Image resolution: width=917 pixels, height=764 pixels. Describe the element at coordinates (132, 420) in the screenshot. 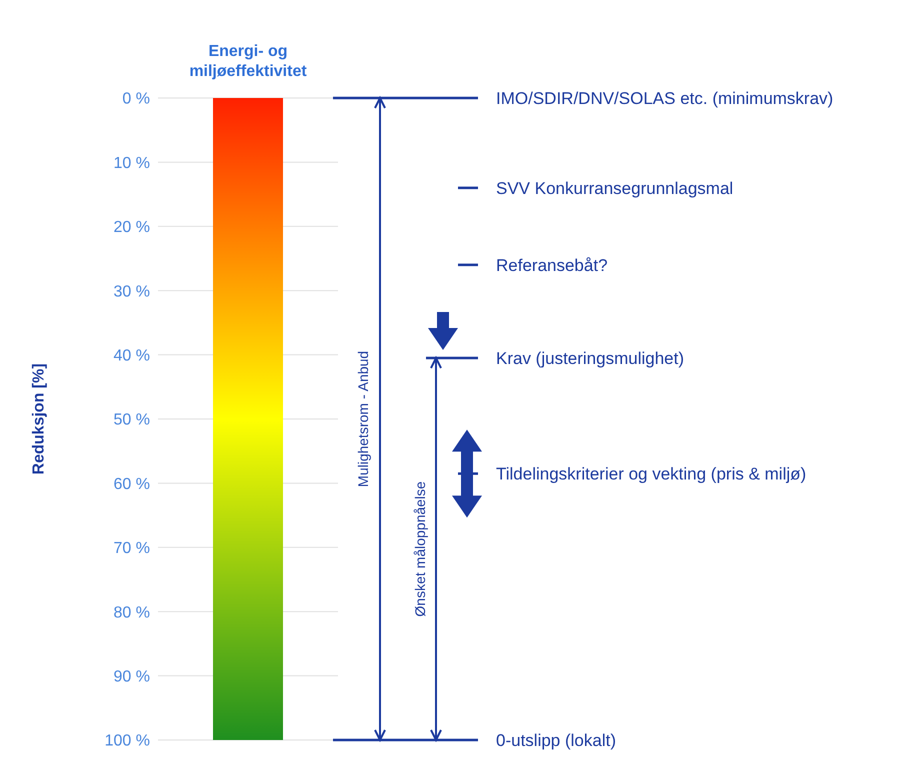

I see `y-tick-label: 50 %` at that location.